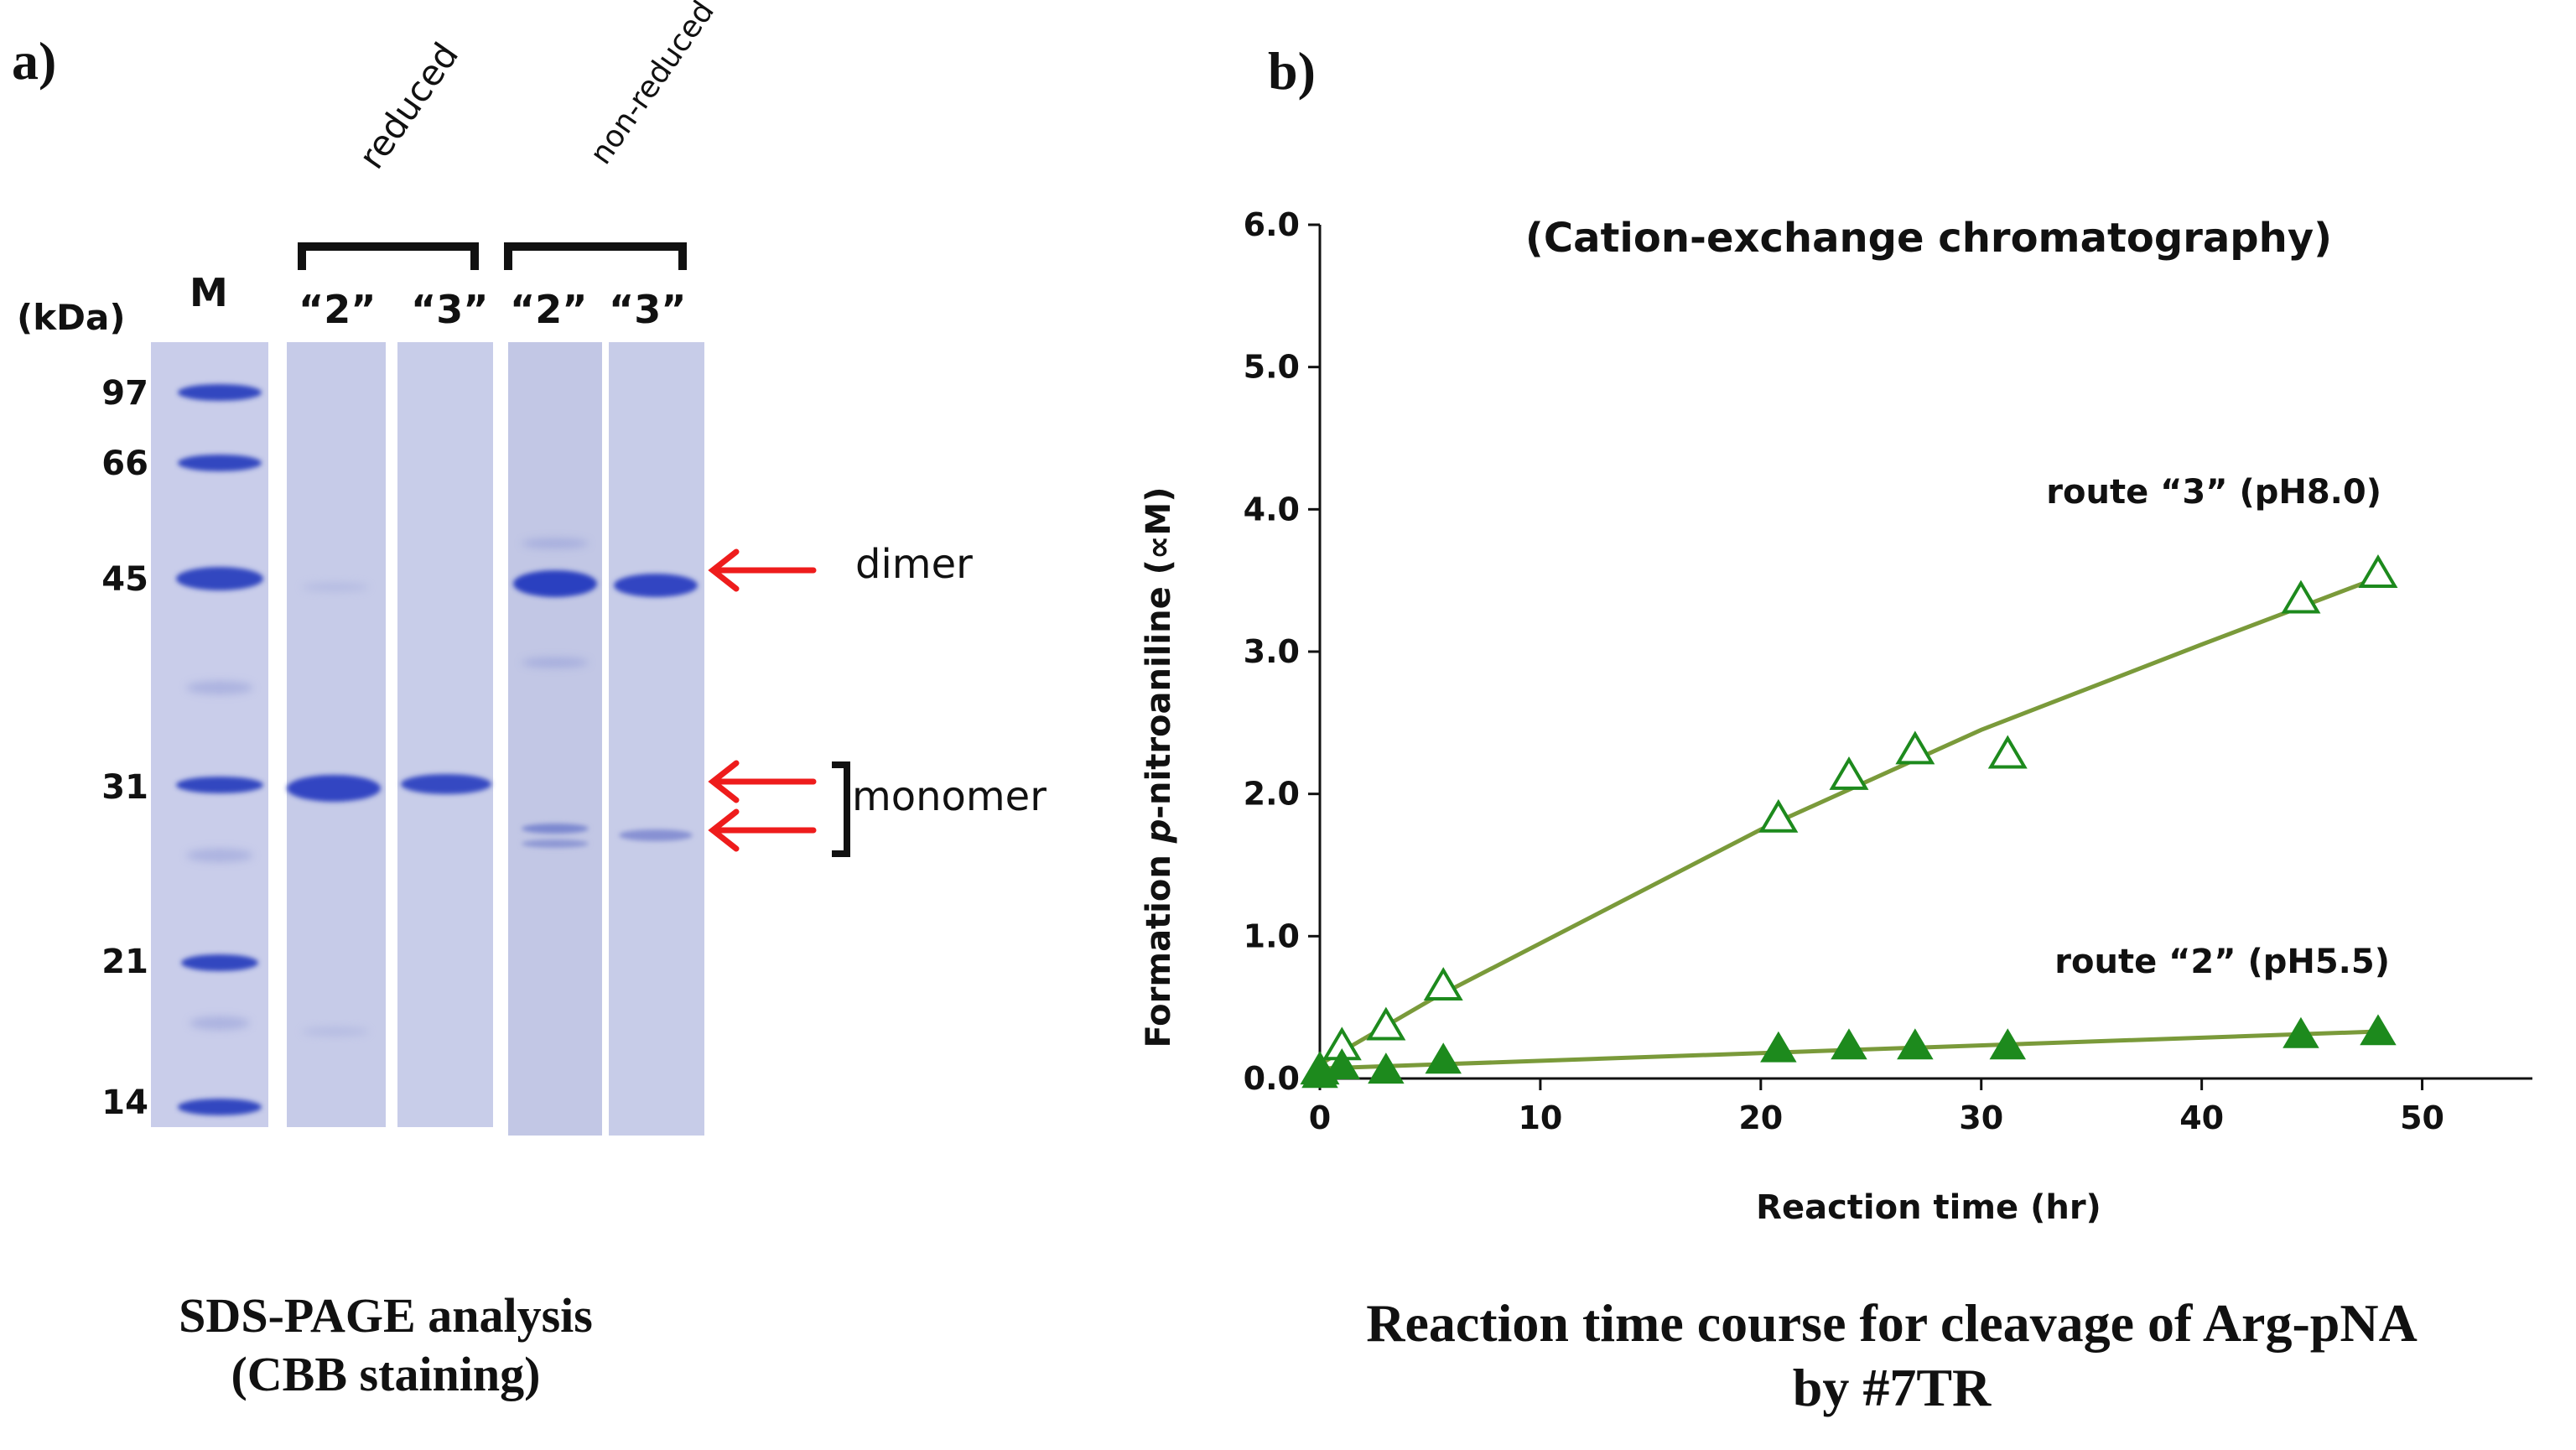 The width and height of the screenshot is (2576, 1450). I want to click on lane-label-nonreduced-3: “3”, so click(648, 309).